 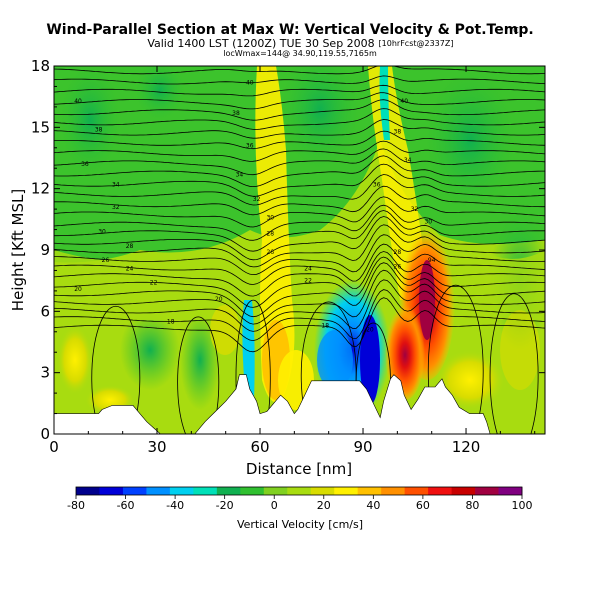 What do you see at coordinates (427, 300) in the screenshot?
I see `updraft-core` at bounding box center [427, 300].